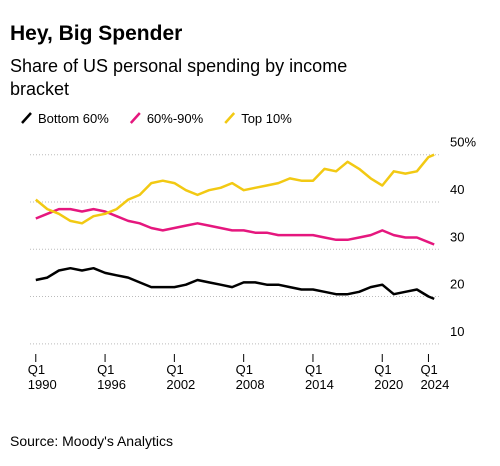 Image resolution: width=500 pixels, height=466 pixels. Describe the element at coordinates (266, 118) in the screenshot. I see `legend-label: Top 10%` at that location.